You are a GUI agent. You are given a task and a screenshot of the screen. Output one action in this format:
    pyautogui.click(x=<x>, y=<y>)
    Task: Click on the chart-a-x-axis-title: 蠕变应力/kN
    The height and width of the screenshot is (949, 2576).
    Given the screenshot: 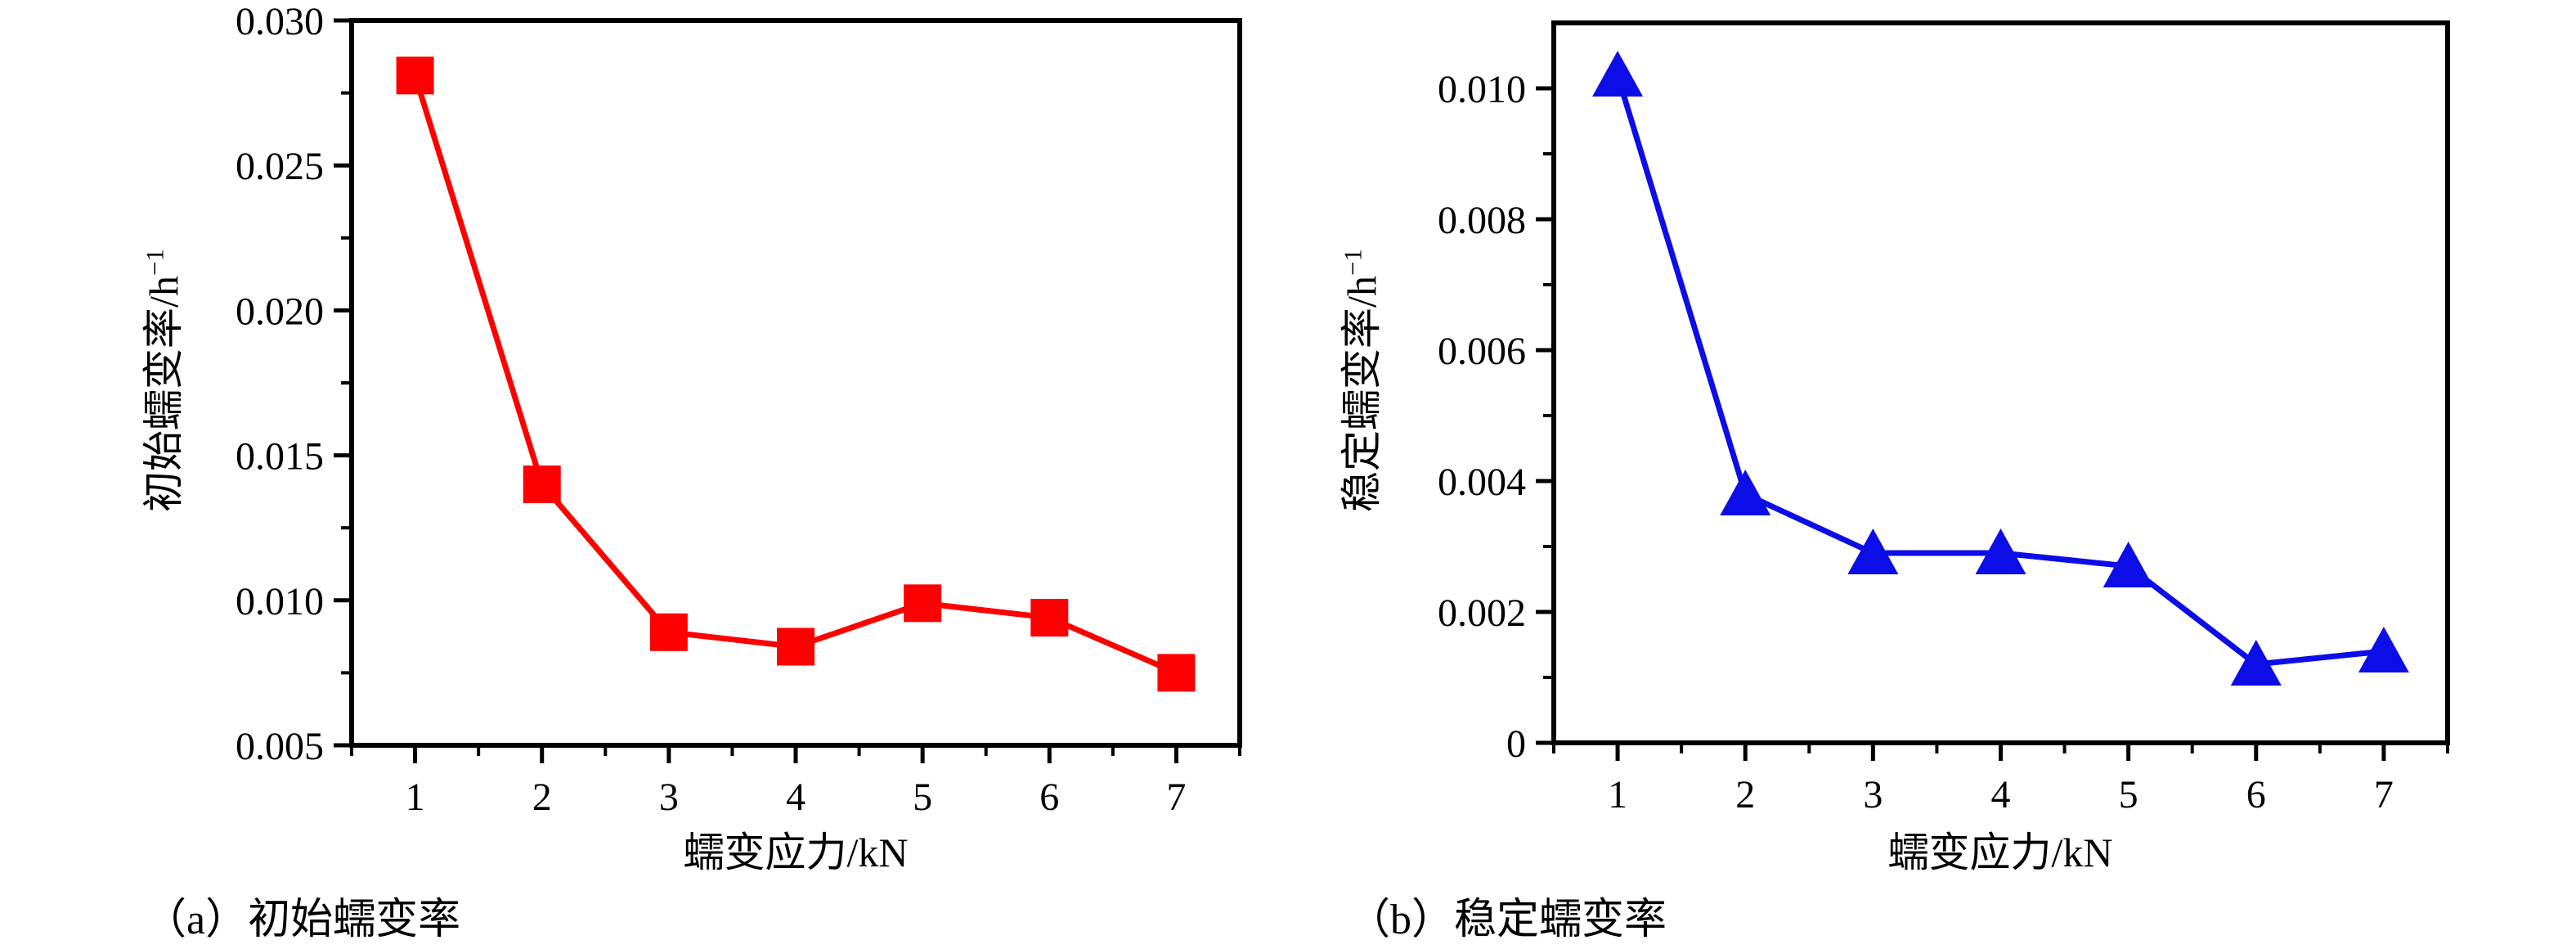 What is the action you would take?
    pyautogui.click(x=796, y=852)
    